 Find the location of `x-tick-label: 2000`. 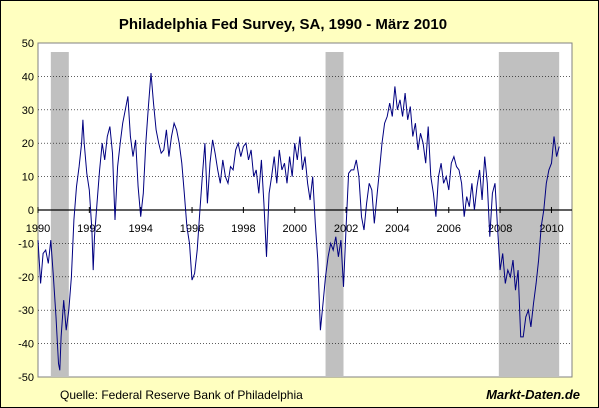

x-tick-label: 2000 is located at coordinates (294, 229).